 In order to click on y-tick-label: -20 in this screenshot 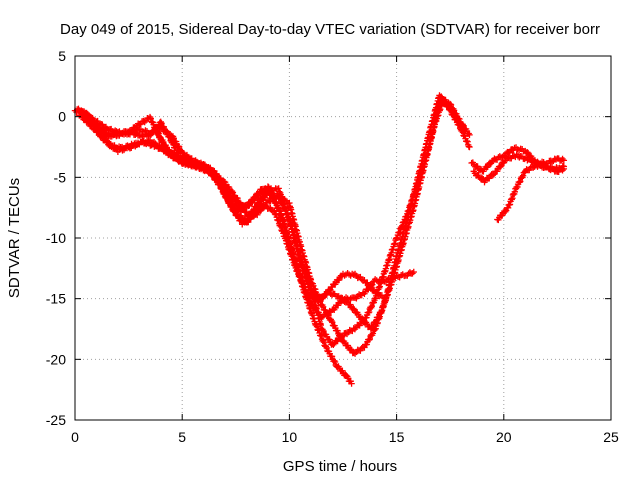, I will do `click(56, 359)`.